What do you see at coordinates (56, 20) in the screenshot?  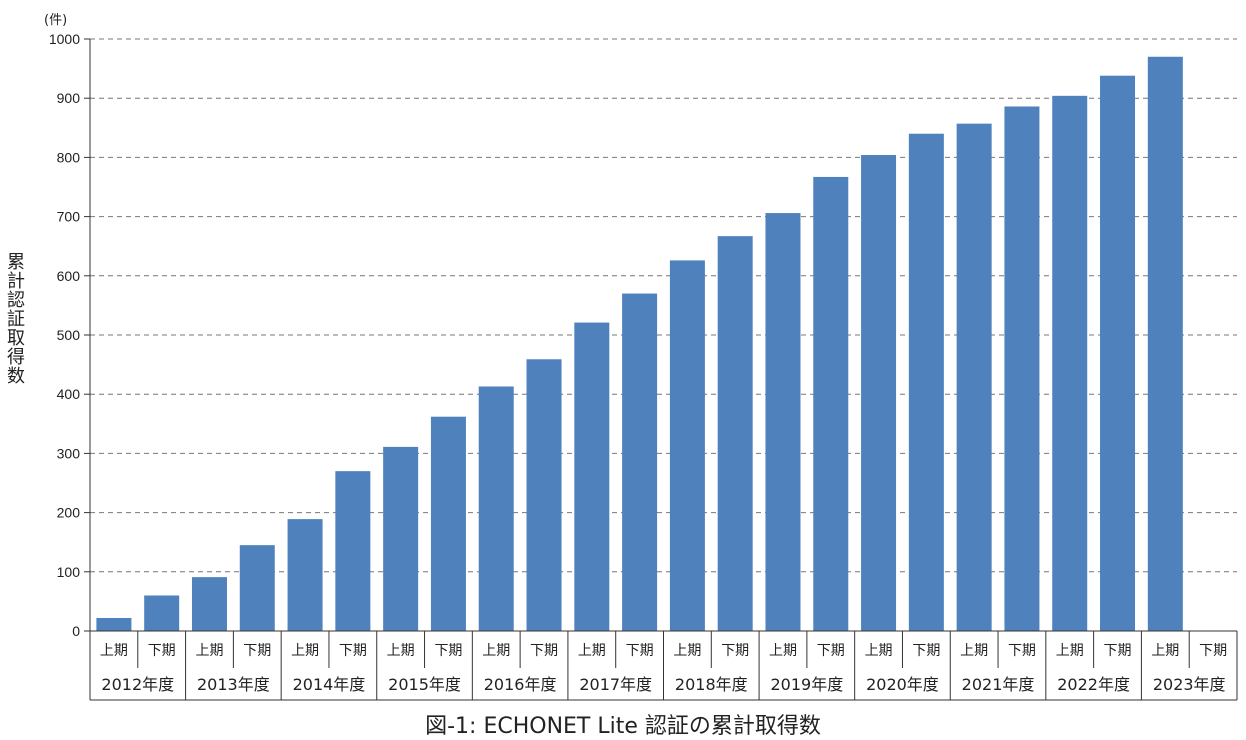 I see `y-axis-unit: (件)` at bounding box center [56, 20].